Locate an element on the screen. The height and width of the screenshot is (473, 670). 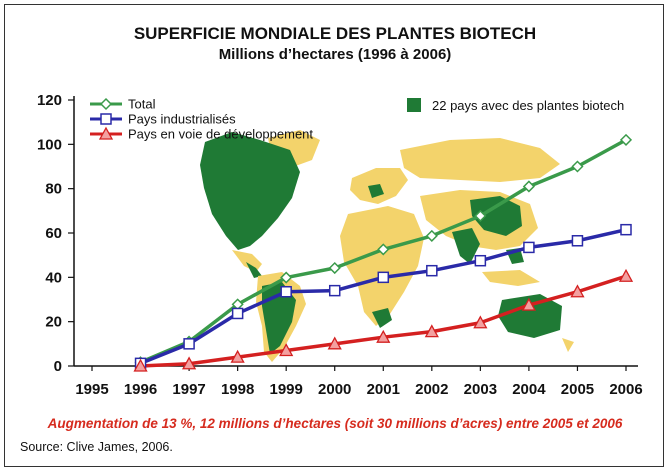
annotation: 22 pays avec des plantes biotech is located at coordinates (515, 105).